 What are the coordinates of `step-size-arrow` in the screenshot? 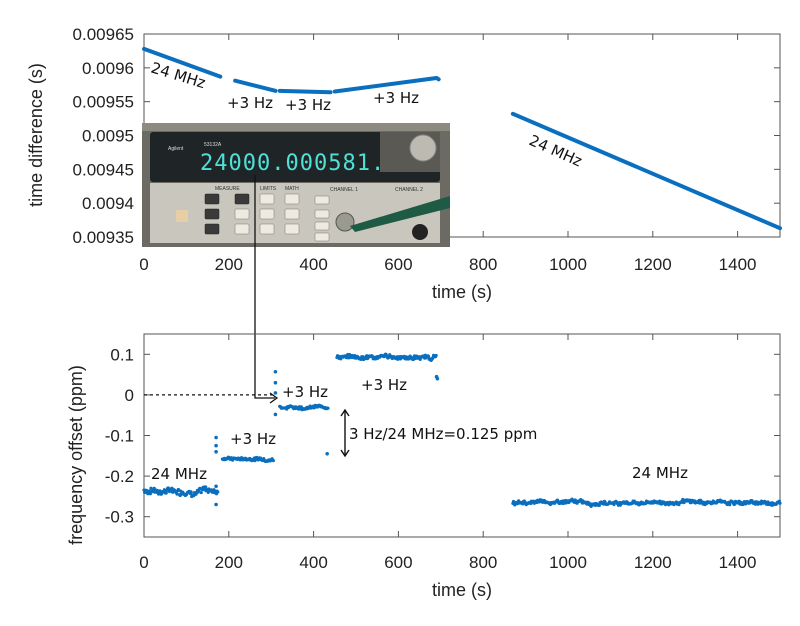 It's located at (345, 433).